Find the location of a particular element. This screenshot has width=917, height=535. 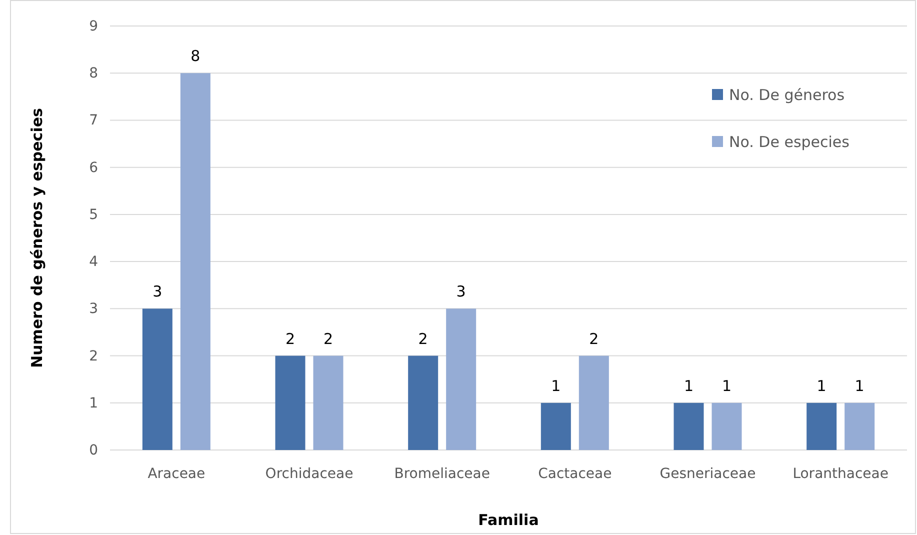

y-tick-label: 4 is located at coordinates (93, 262).